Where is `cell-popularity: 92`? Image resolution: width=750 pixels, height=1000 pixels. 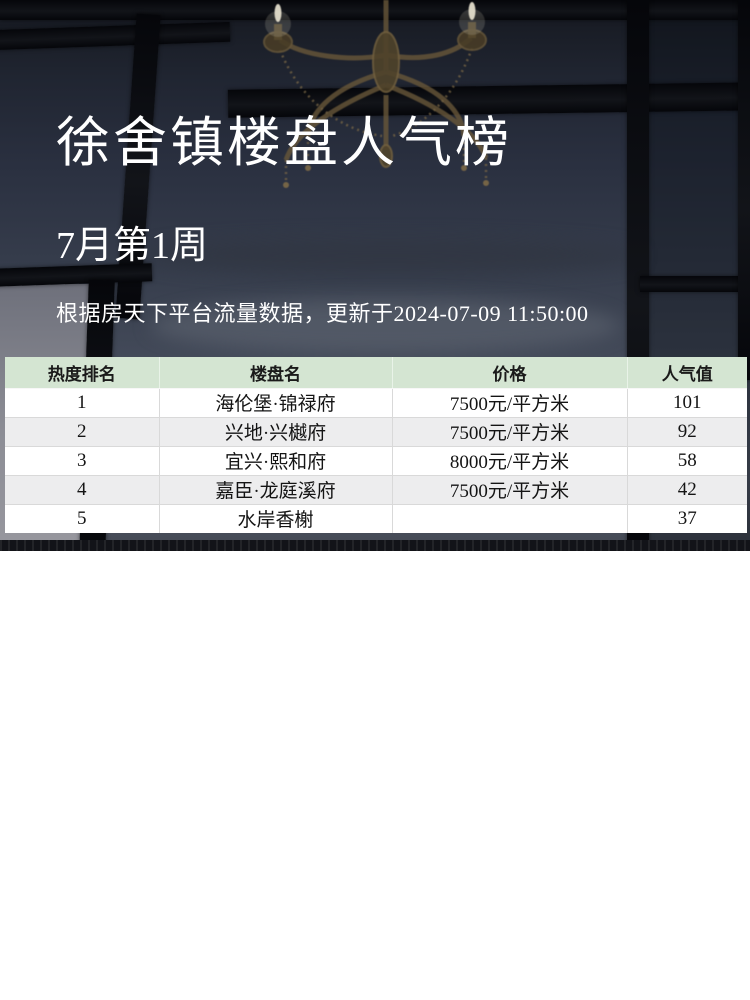
cell-popularity: 92 is located at coordinates (687, 432).